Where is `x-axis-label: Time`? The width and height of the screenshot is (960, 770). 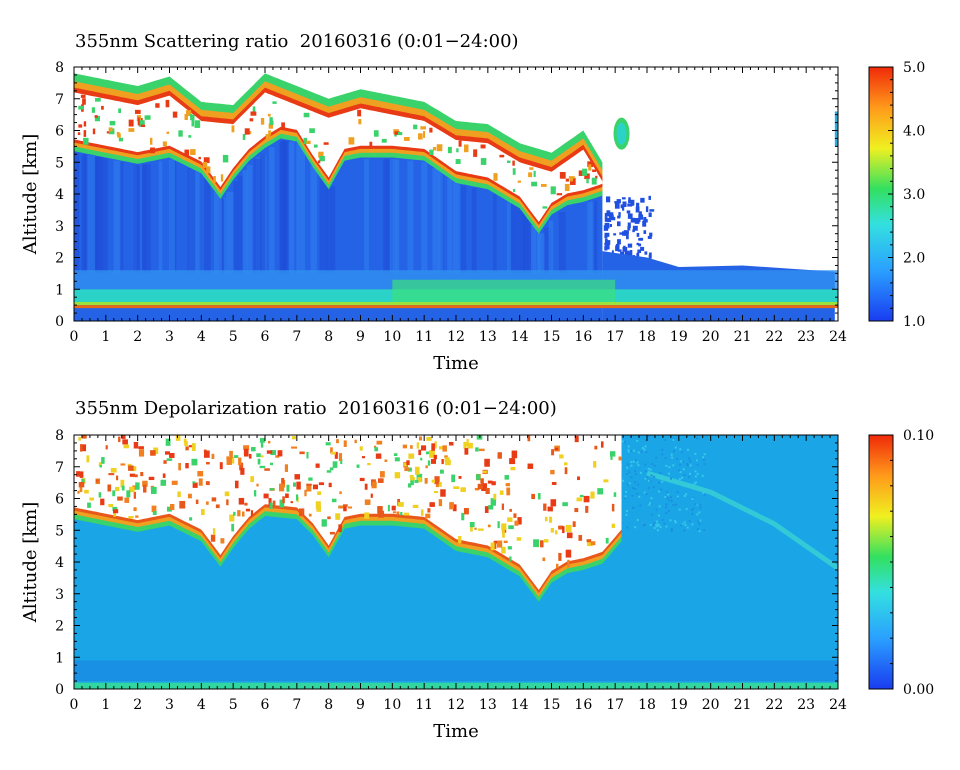 x-axis-label: Time is located at coordinates (455, 363).